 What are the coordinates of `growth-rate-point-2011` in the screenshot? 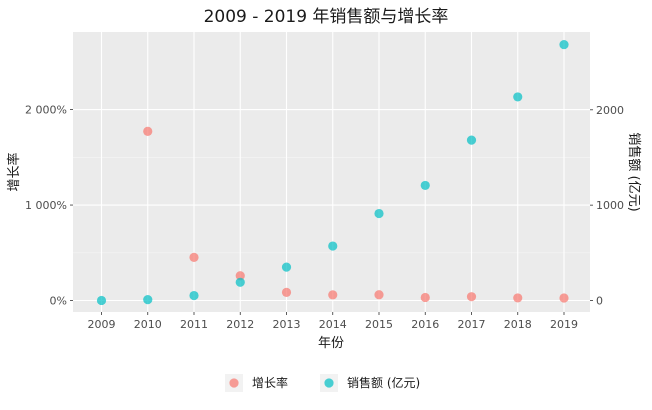 It's located at (194, 257).